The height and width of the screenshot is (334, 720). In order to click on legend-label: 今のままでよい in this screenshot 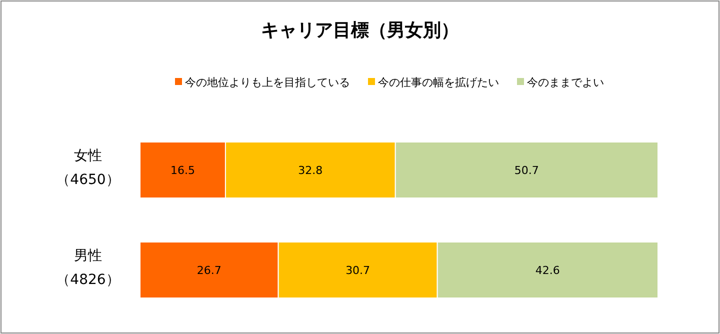, I will do `click(565, 82)`.